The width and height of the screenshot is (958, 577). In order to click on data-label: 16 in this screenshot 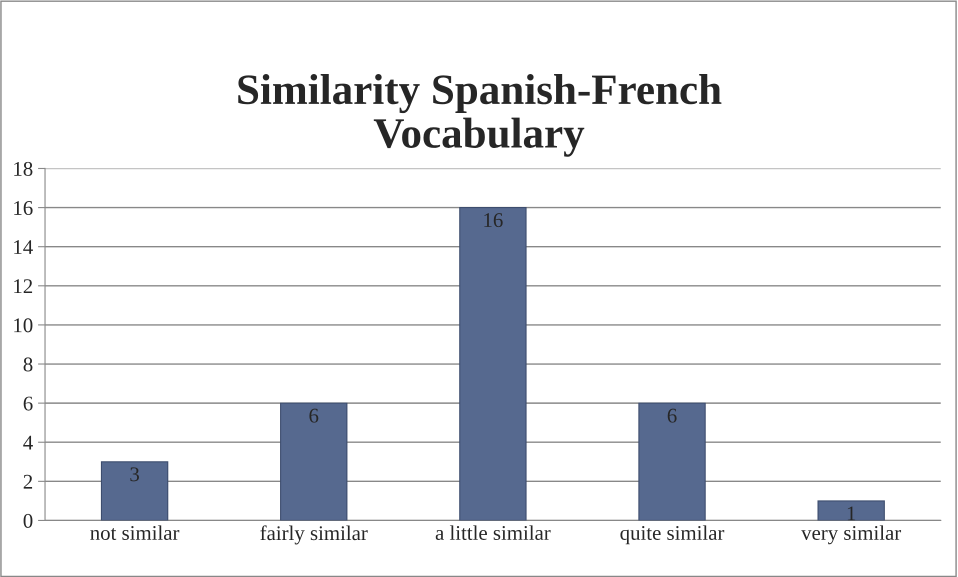, I will do `click(493, 220)`.